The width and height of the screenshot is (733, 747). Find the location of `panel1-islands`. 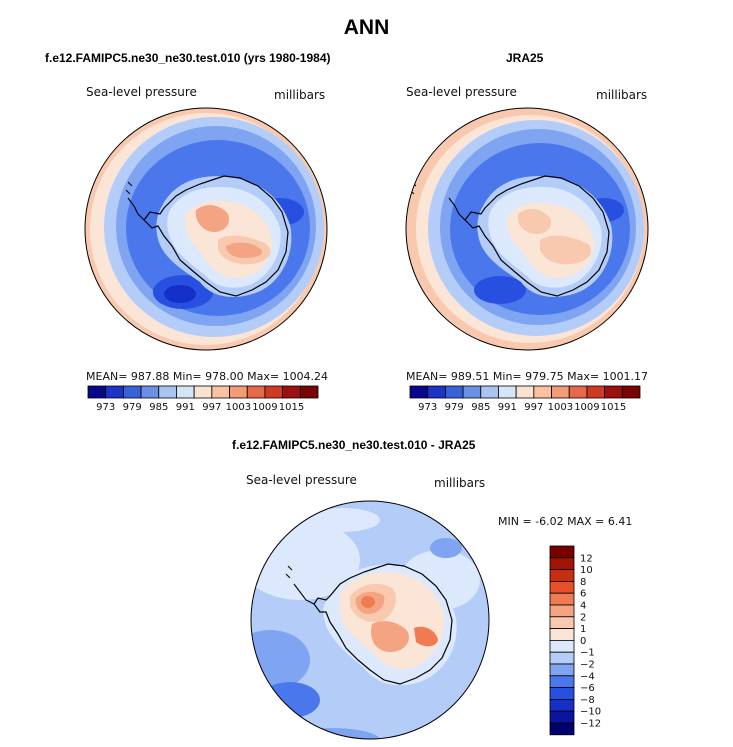

panel1-islands is located at coordinates (129, 188).